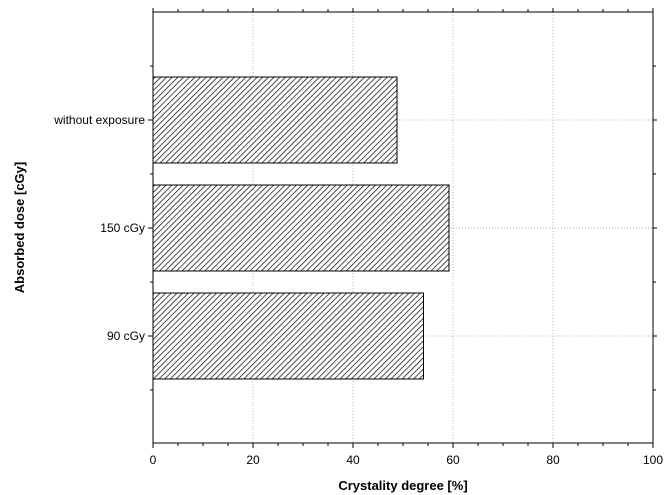 The width and height of the screenshot is (664, 495). What do you see at coordinates (99, 228) in the screenshot?
I see `y-tick-labels: without exposure 150 cGy 90 cGy` at bounding box center [99, 228].